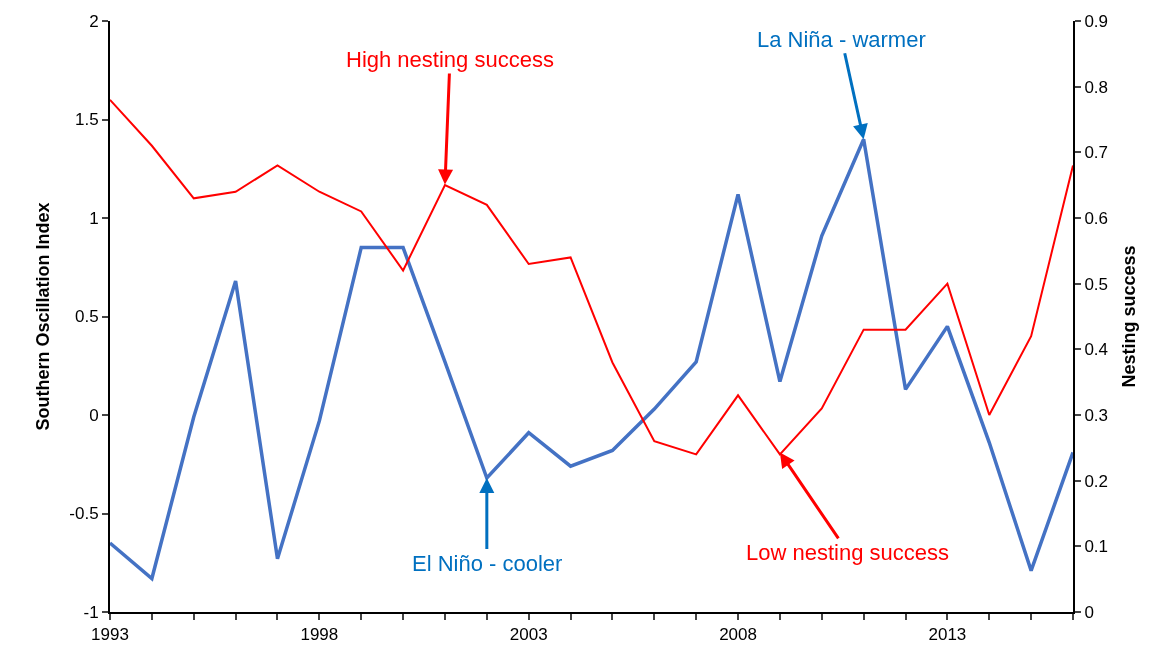 This screenshot has width=1155, height=656. I want to click on y-tick-label: -0.5, so click(84, 514).